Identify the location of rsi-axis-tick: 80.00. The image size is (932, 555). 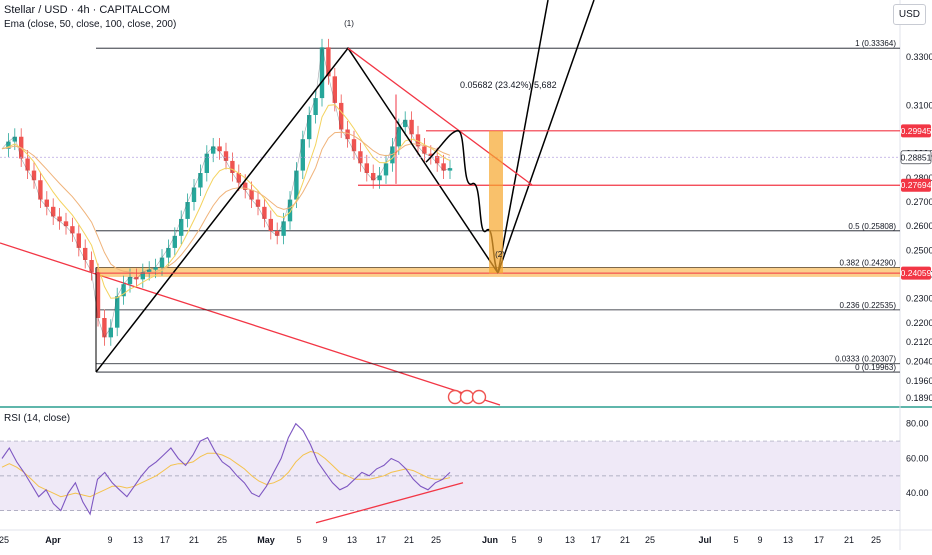
(917, 424).